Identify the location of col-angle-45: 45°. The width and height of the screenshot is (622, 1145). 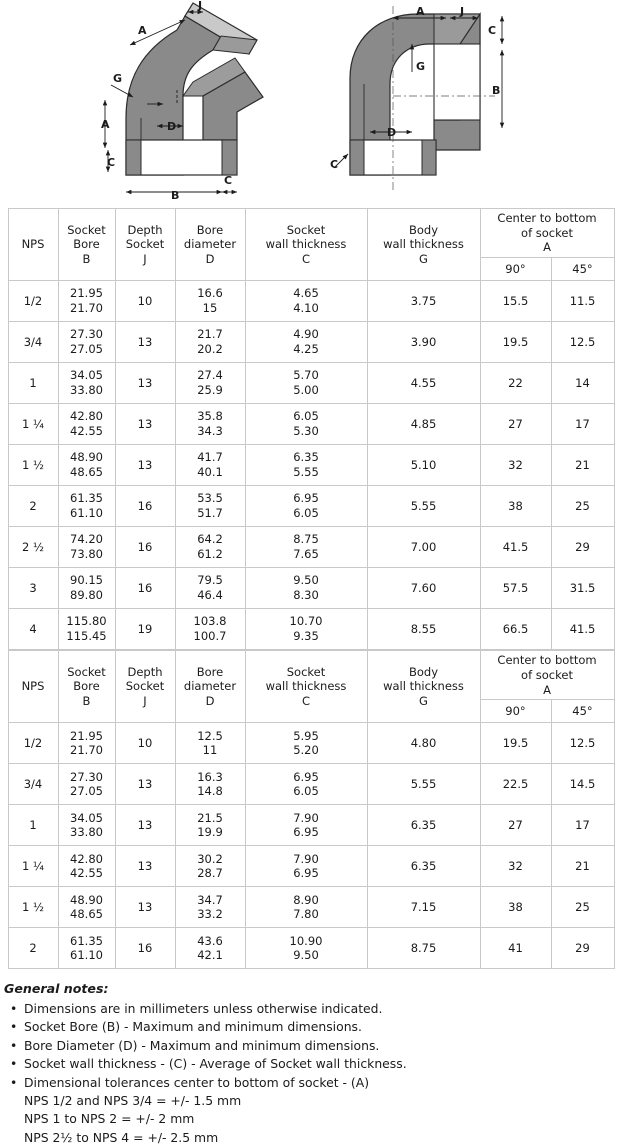
(582, 711).